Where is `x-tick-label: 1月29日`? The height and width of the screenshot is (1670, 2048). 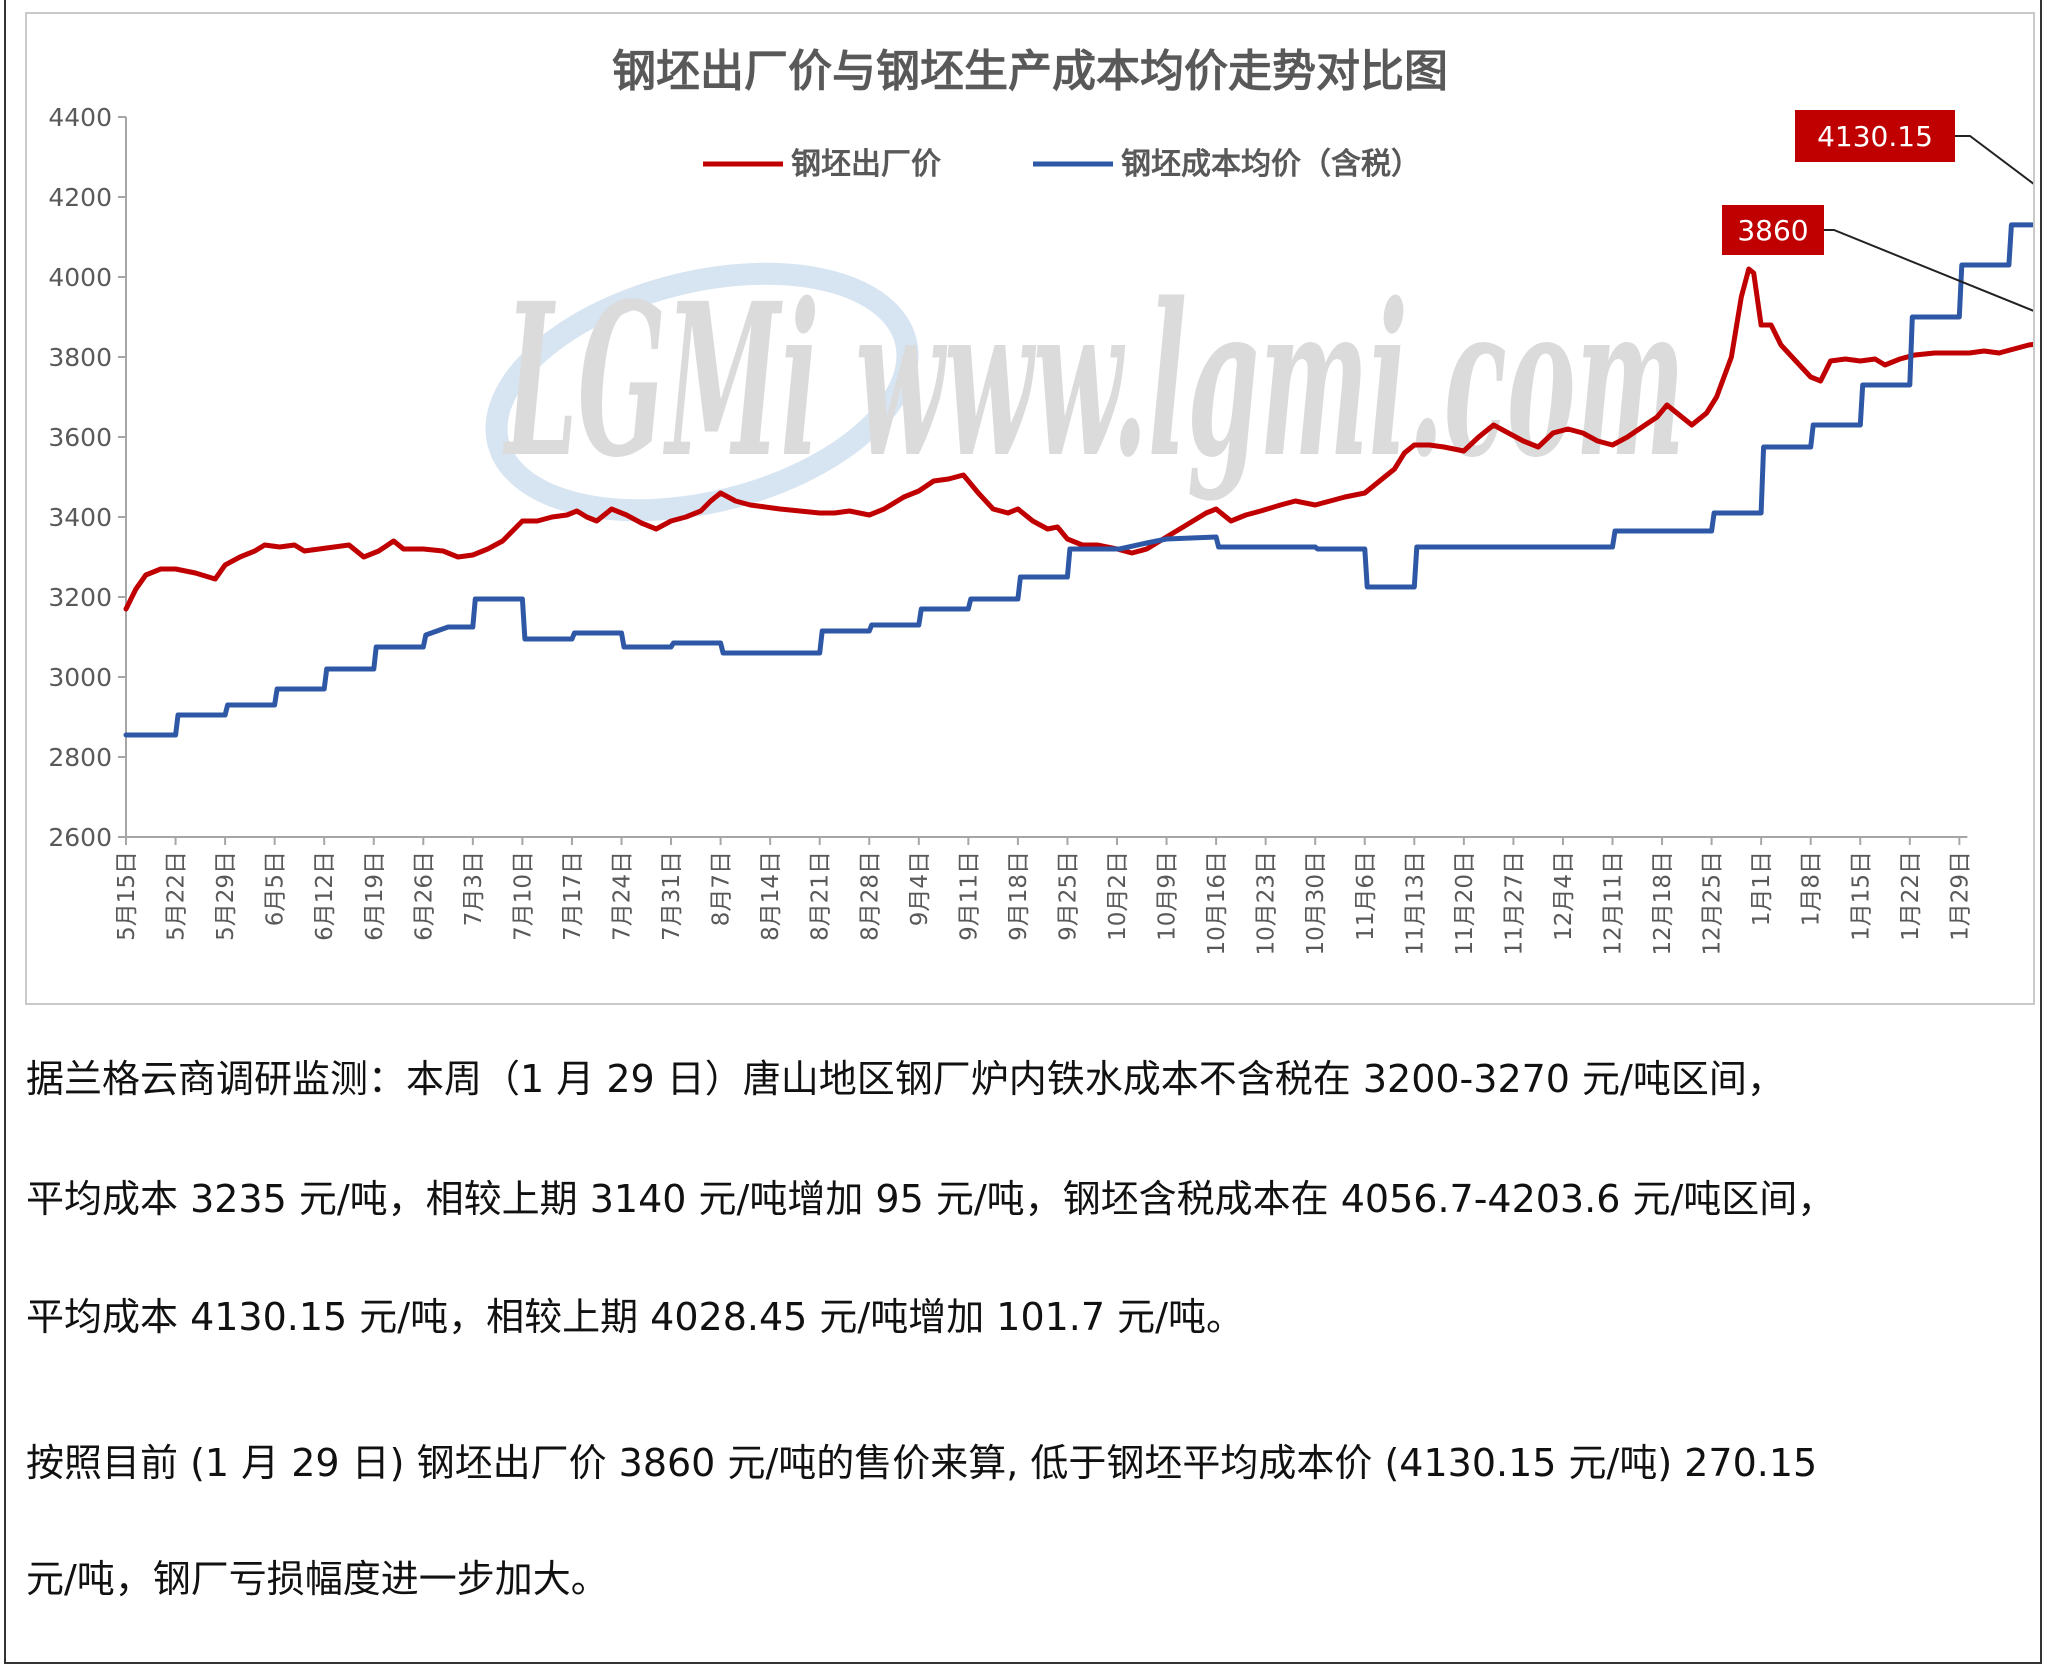 x-tick-label: 1月29日 is located at coordinates (1960, 896).